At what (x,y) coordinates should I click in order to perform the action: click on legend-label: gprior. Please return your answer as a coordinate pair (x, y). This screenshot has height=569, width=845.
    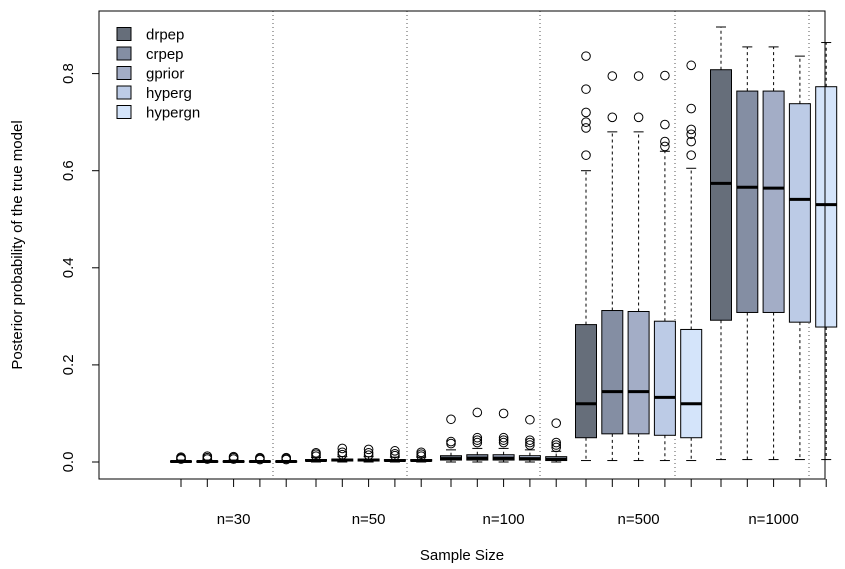
    Looking at the image, I should click on (165, 74).